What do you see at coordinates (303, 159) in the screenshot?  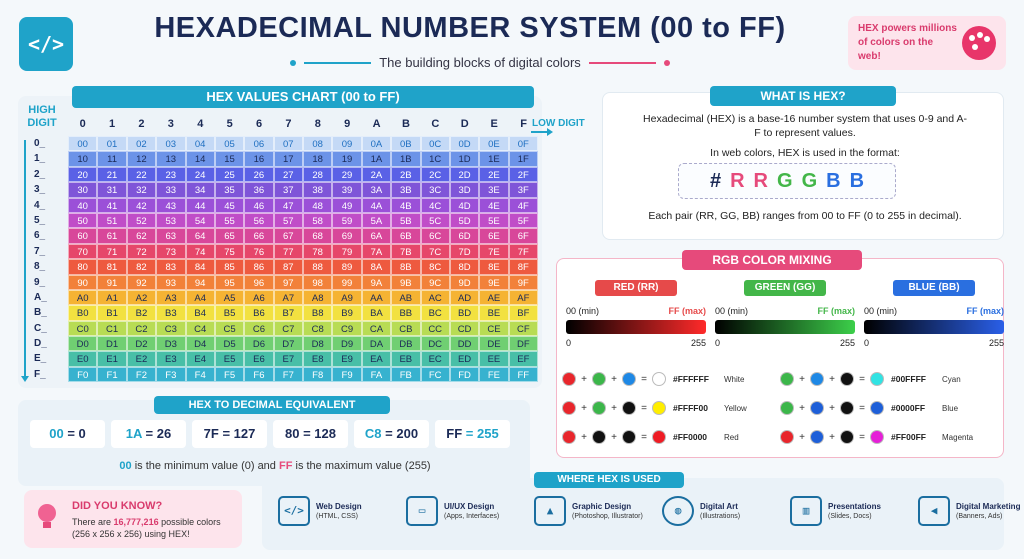 I see `hex-row: 10 11 12 13 14 15 16 17 18 19 1A 1B 1C 1D 1E 1F` at bounding box center [303, 159].